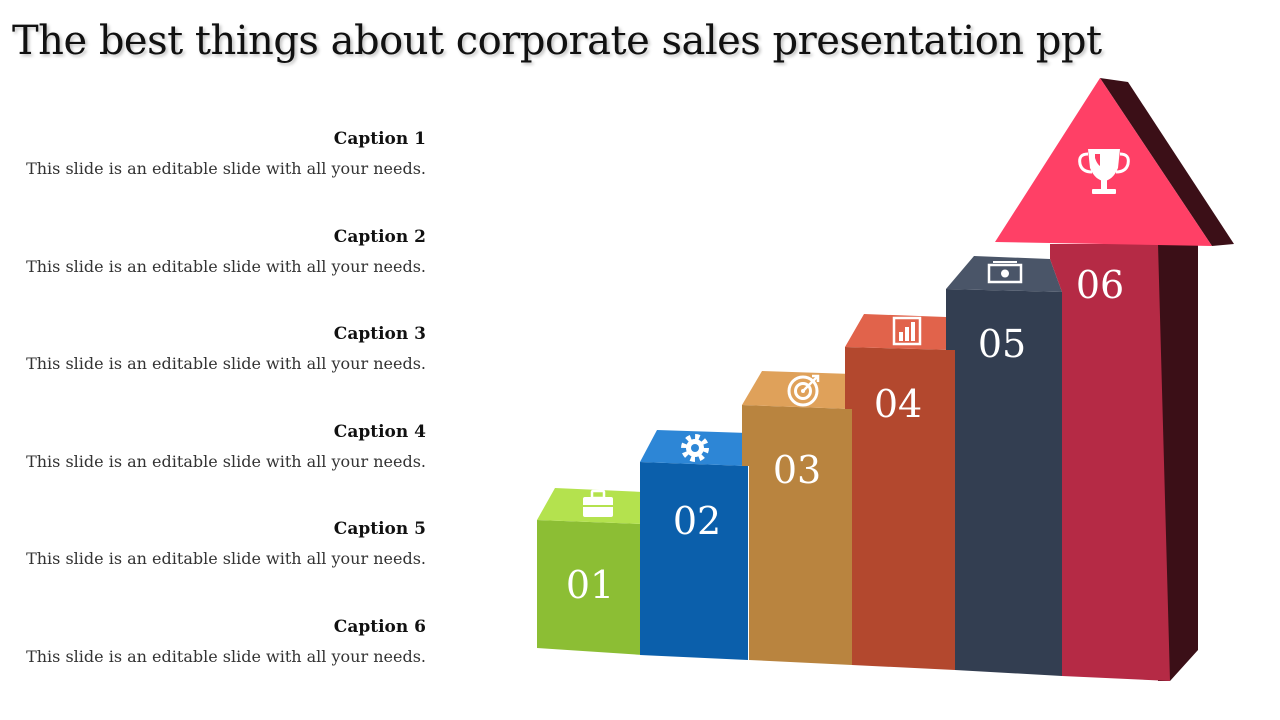  I want to click on step-4: 04, so click(900, 492).